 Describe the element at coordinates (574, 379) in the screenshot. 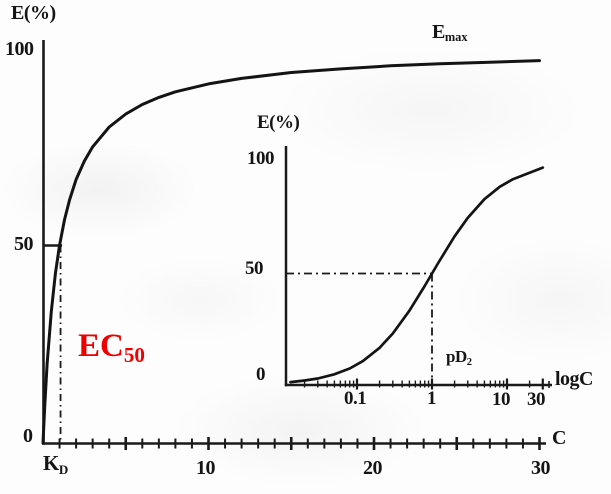

I see `inset-x-axis-title: logC` at that location.